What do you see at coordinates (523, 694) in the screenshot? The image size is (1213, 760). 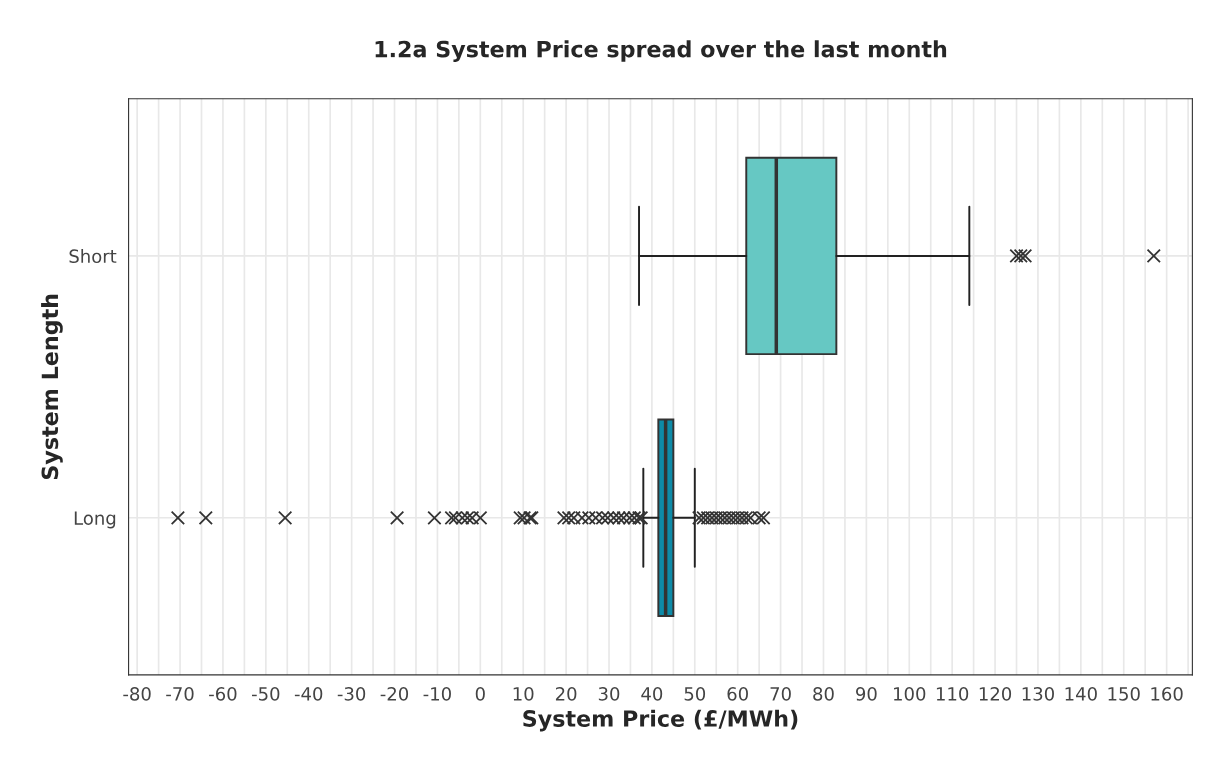 I see `x-tick-label: 10` at bounding box center [523, 694].